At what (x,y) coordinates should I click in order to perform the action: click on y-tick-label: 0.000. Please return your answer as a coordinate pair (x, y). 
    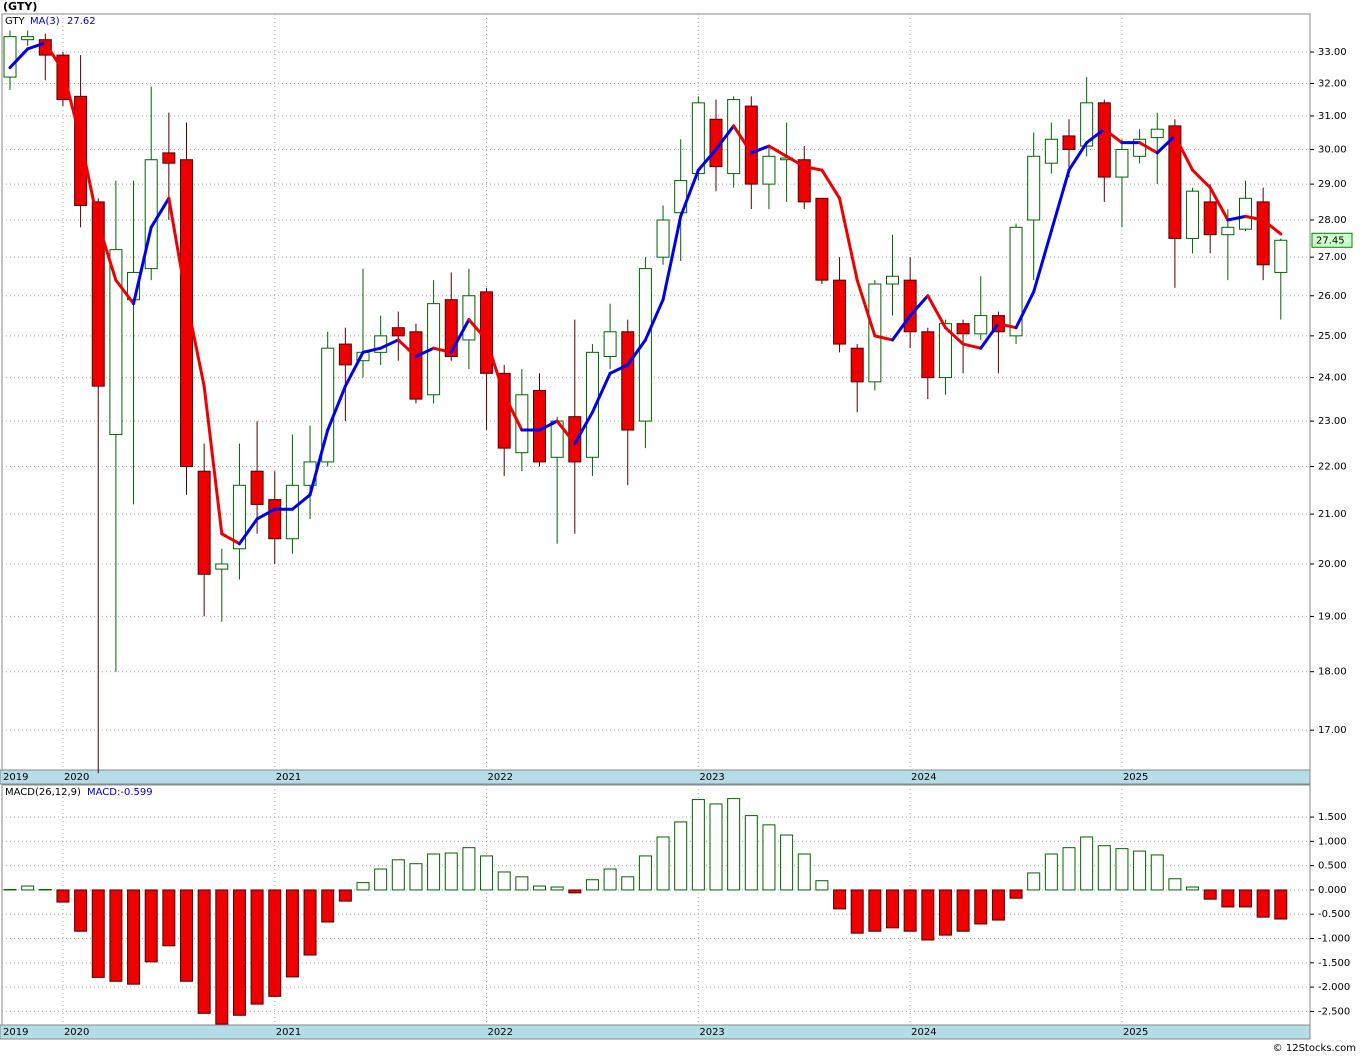
    Looking at the image, I should click on (1332, 890).